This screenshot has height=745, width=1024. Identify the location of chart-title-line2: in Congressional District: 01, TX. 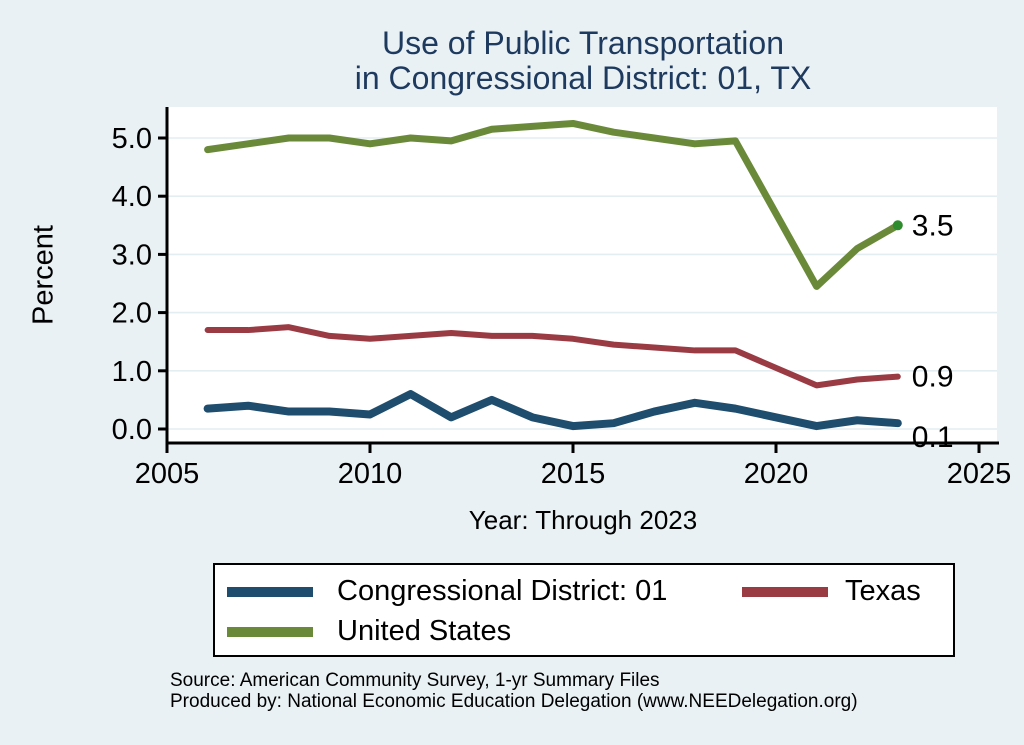
(583, 78).